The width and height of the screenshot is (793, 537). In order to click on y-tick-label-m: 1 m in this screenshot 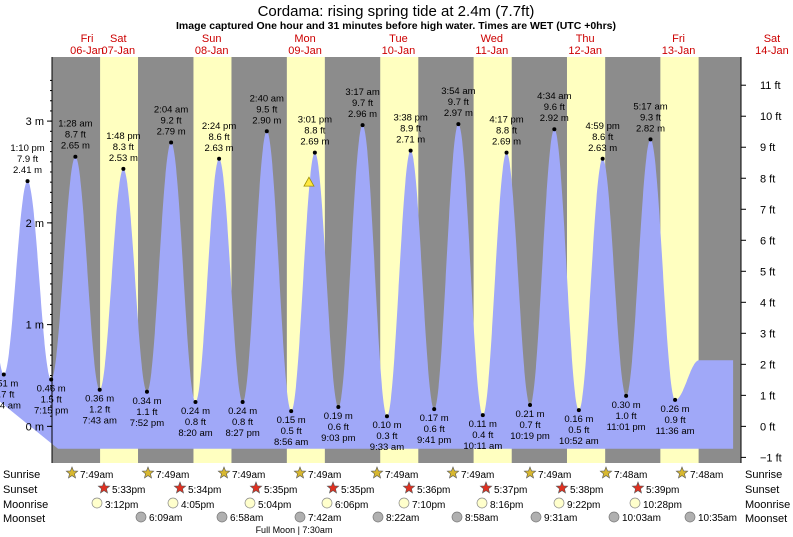, I will do `click(35, 326)`.